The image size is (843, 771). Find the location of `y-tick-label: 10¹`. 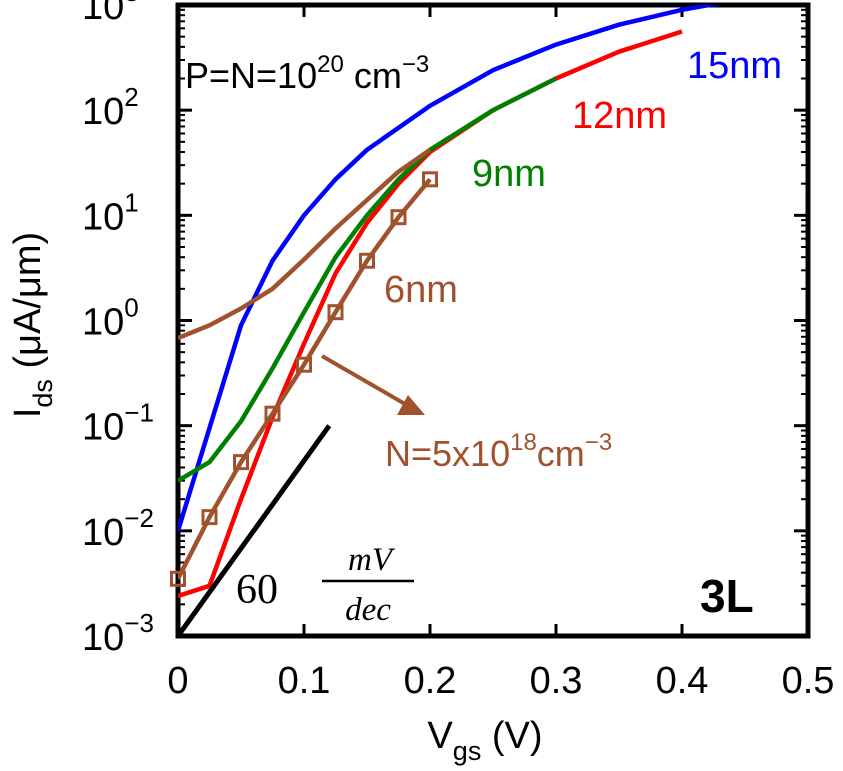

y-tick-label: 10¹ is located at coordinates (110, 212).